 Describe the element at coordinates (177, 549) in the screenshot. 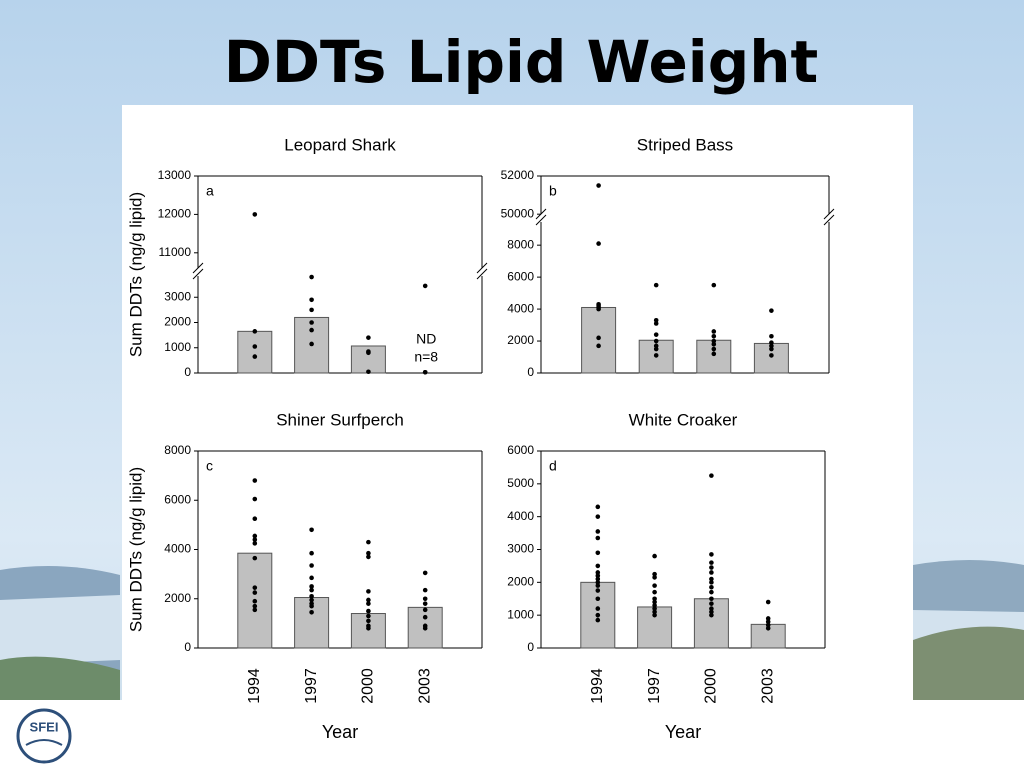

I see `y-tick-label: 4000` at that location.